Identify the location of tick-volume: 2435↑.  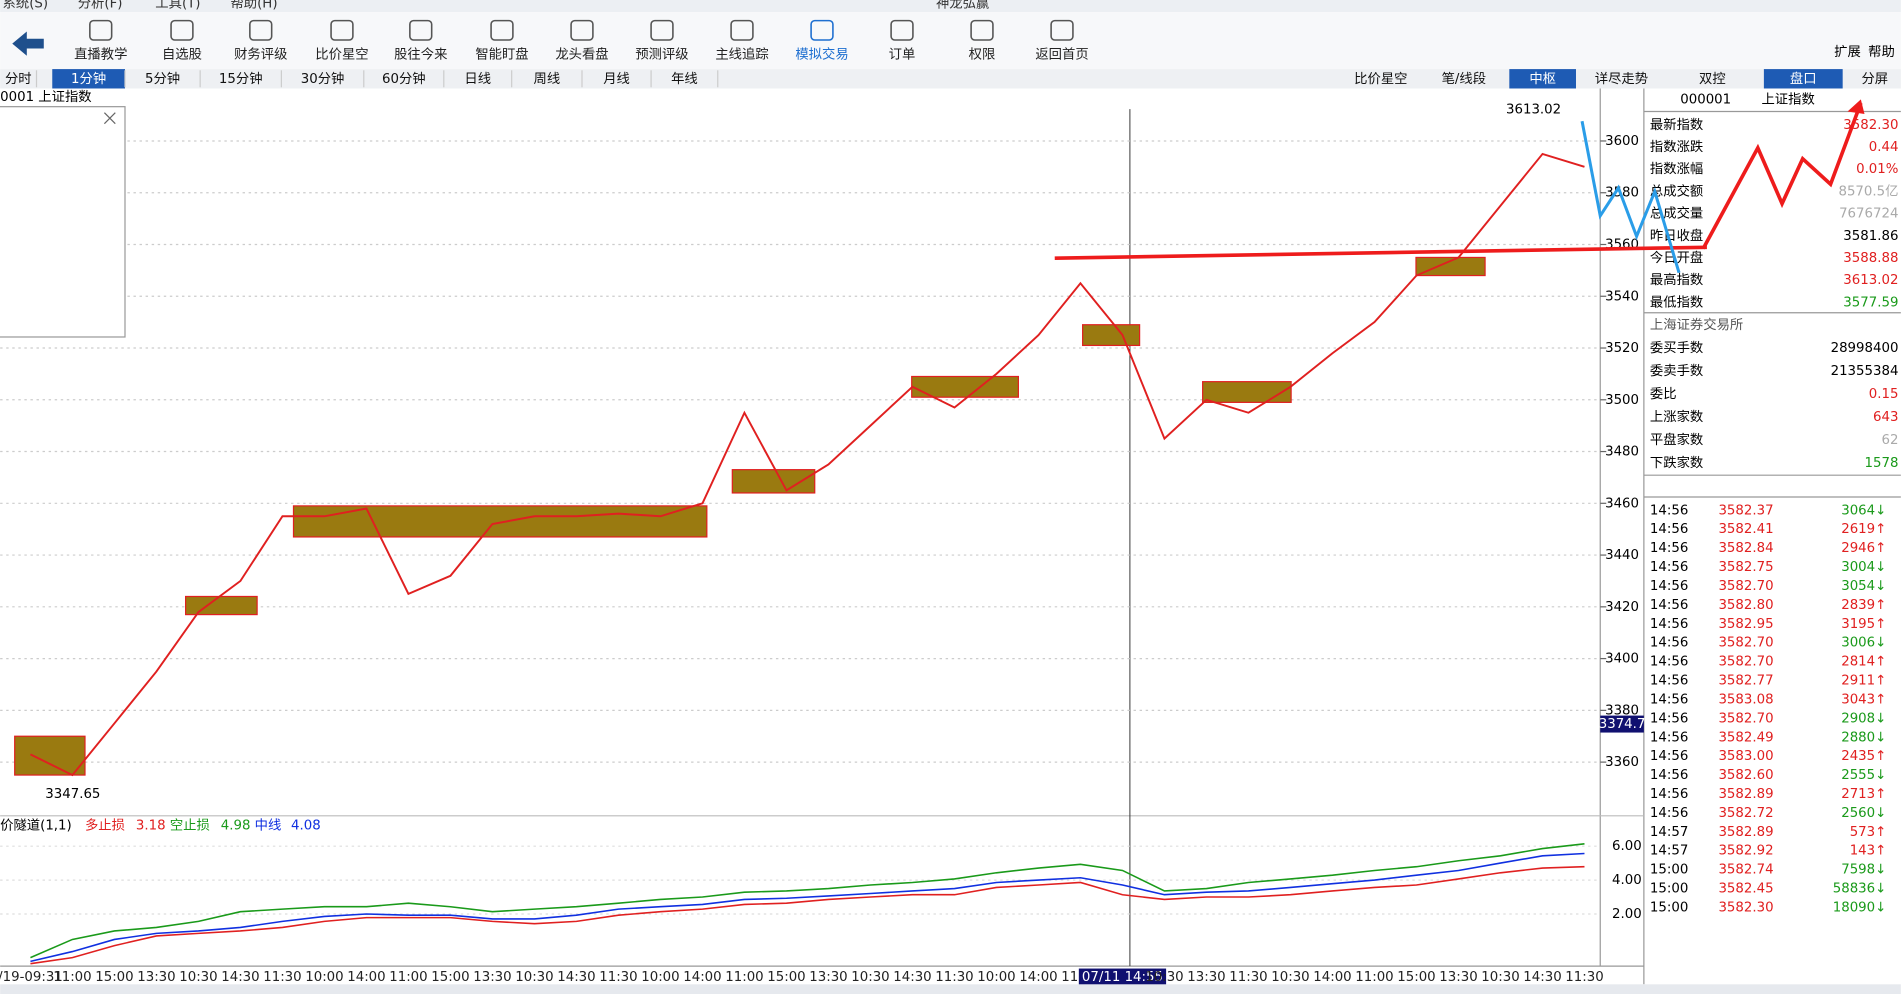
(1863, 756).